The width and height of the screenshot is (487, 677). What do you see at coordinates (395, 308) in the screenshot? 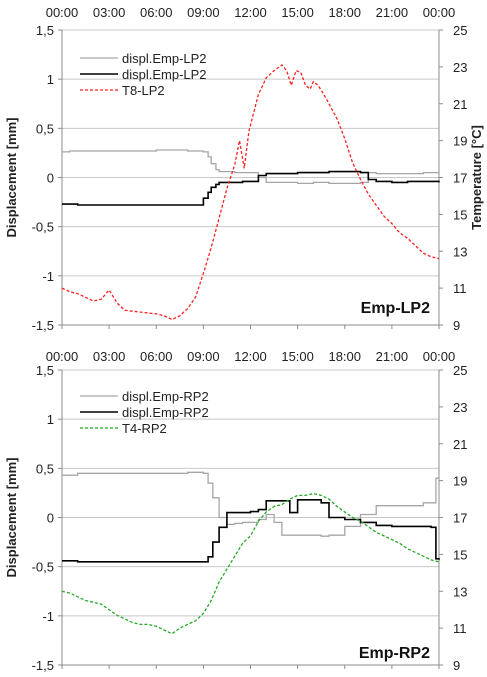
I see `panel-label: Emp-LP2` at bounding box center [395, 308].